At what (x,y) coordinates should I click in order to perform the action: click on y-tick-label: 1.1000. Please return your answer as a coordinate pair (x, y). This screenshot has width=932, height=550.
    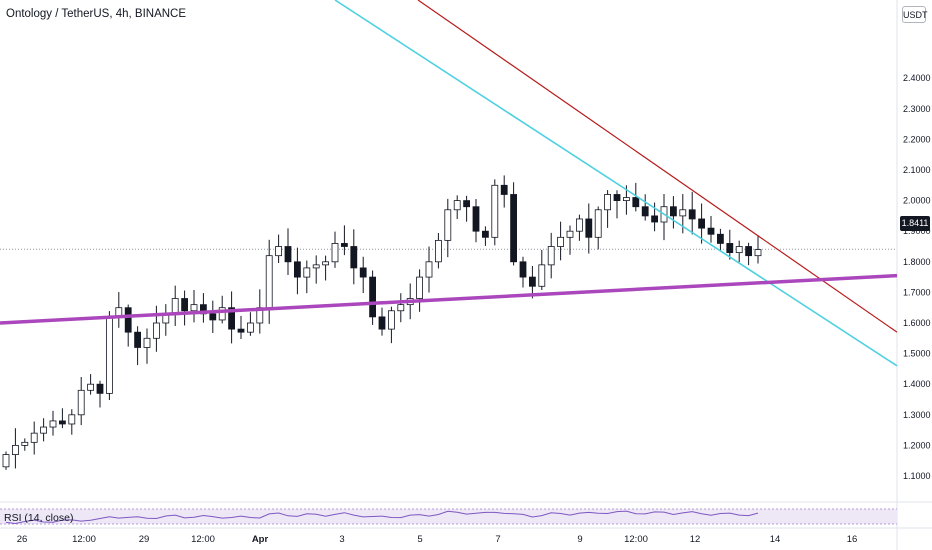
    Looking at the image, I should click on (917, 476).